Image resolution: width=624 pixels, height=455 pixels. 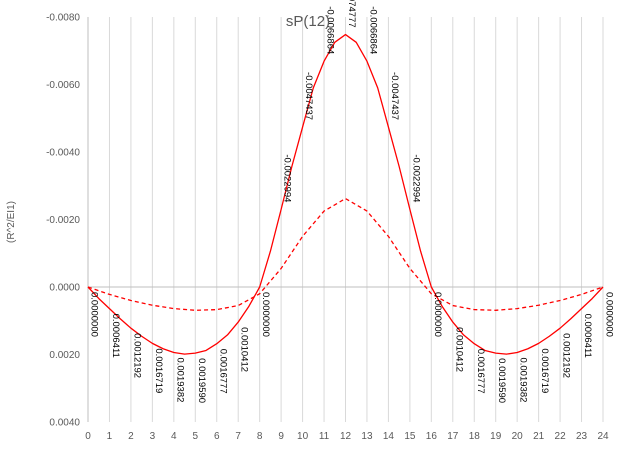 What do you see at coordinates (63, 18) in the screenshot?
I see `y-tick-label: -0.0080` at bounding box center [63, 18].